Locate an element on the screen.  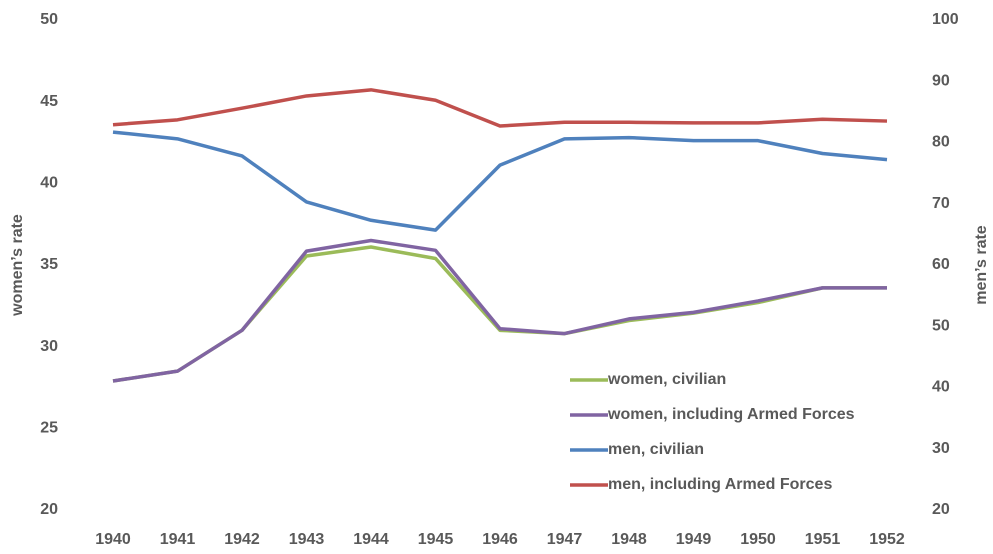
y2-tick-label: 90 is located at coordinates (941, 80).